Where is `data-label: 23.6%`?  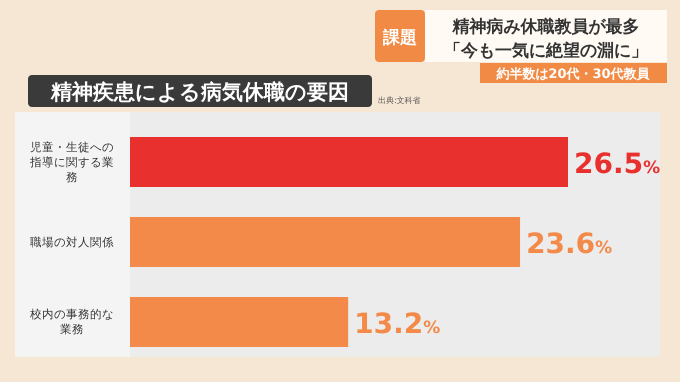
data-label: 23.6% is located at coordinates (569, 243).